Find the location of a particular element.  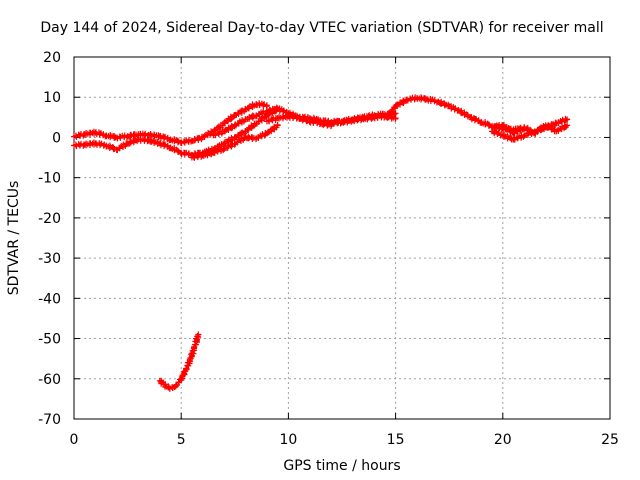

y-tick-labels: 20 10 0 -10 -20 -30 -40 -50 -60 -70 is located at coordinates (49, 239).